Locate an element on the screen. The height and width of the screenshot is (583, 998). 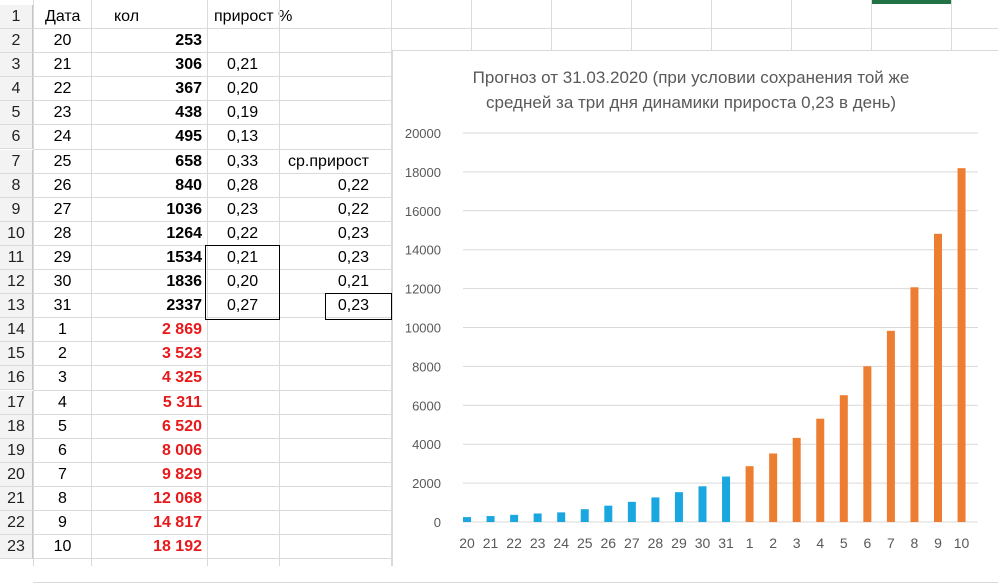
cell-date: 24 is located at coordinates (62, 137).